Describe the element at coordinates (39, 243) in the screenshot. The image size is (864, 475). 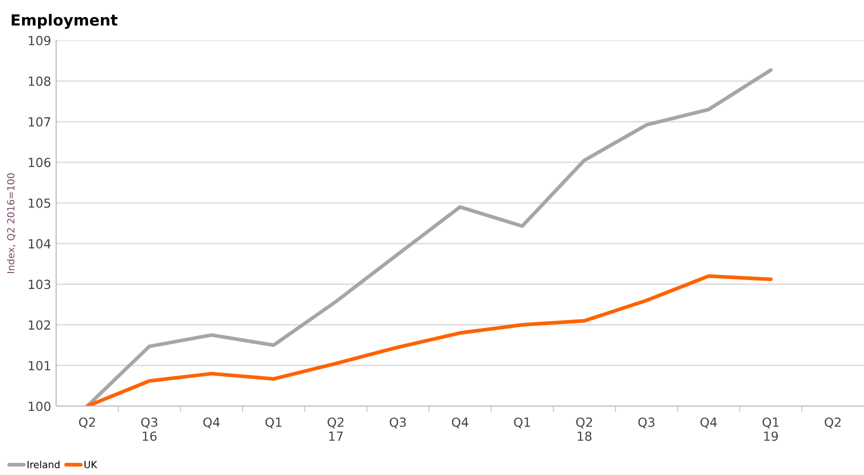
I see `y-tick-label: 104` at that location.